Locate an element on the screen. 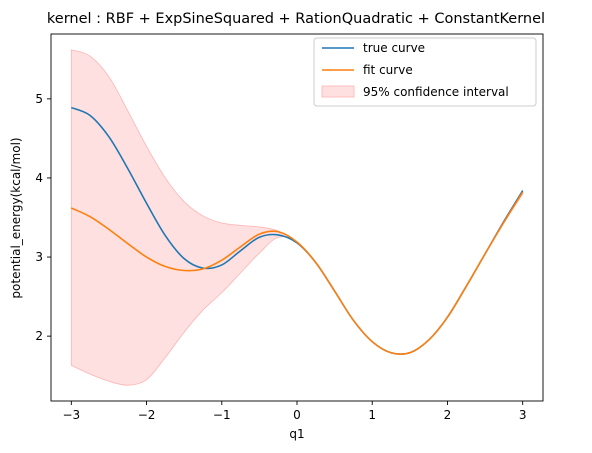 This screenshot has width=592, height=453. y-tick-label: 4 is located at coordinates (39, 178).